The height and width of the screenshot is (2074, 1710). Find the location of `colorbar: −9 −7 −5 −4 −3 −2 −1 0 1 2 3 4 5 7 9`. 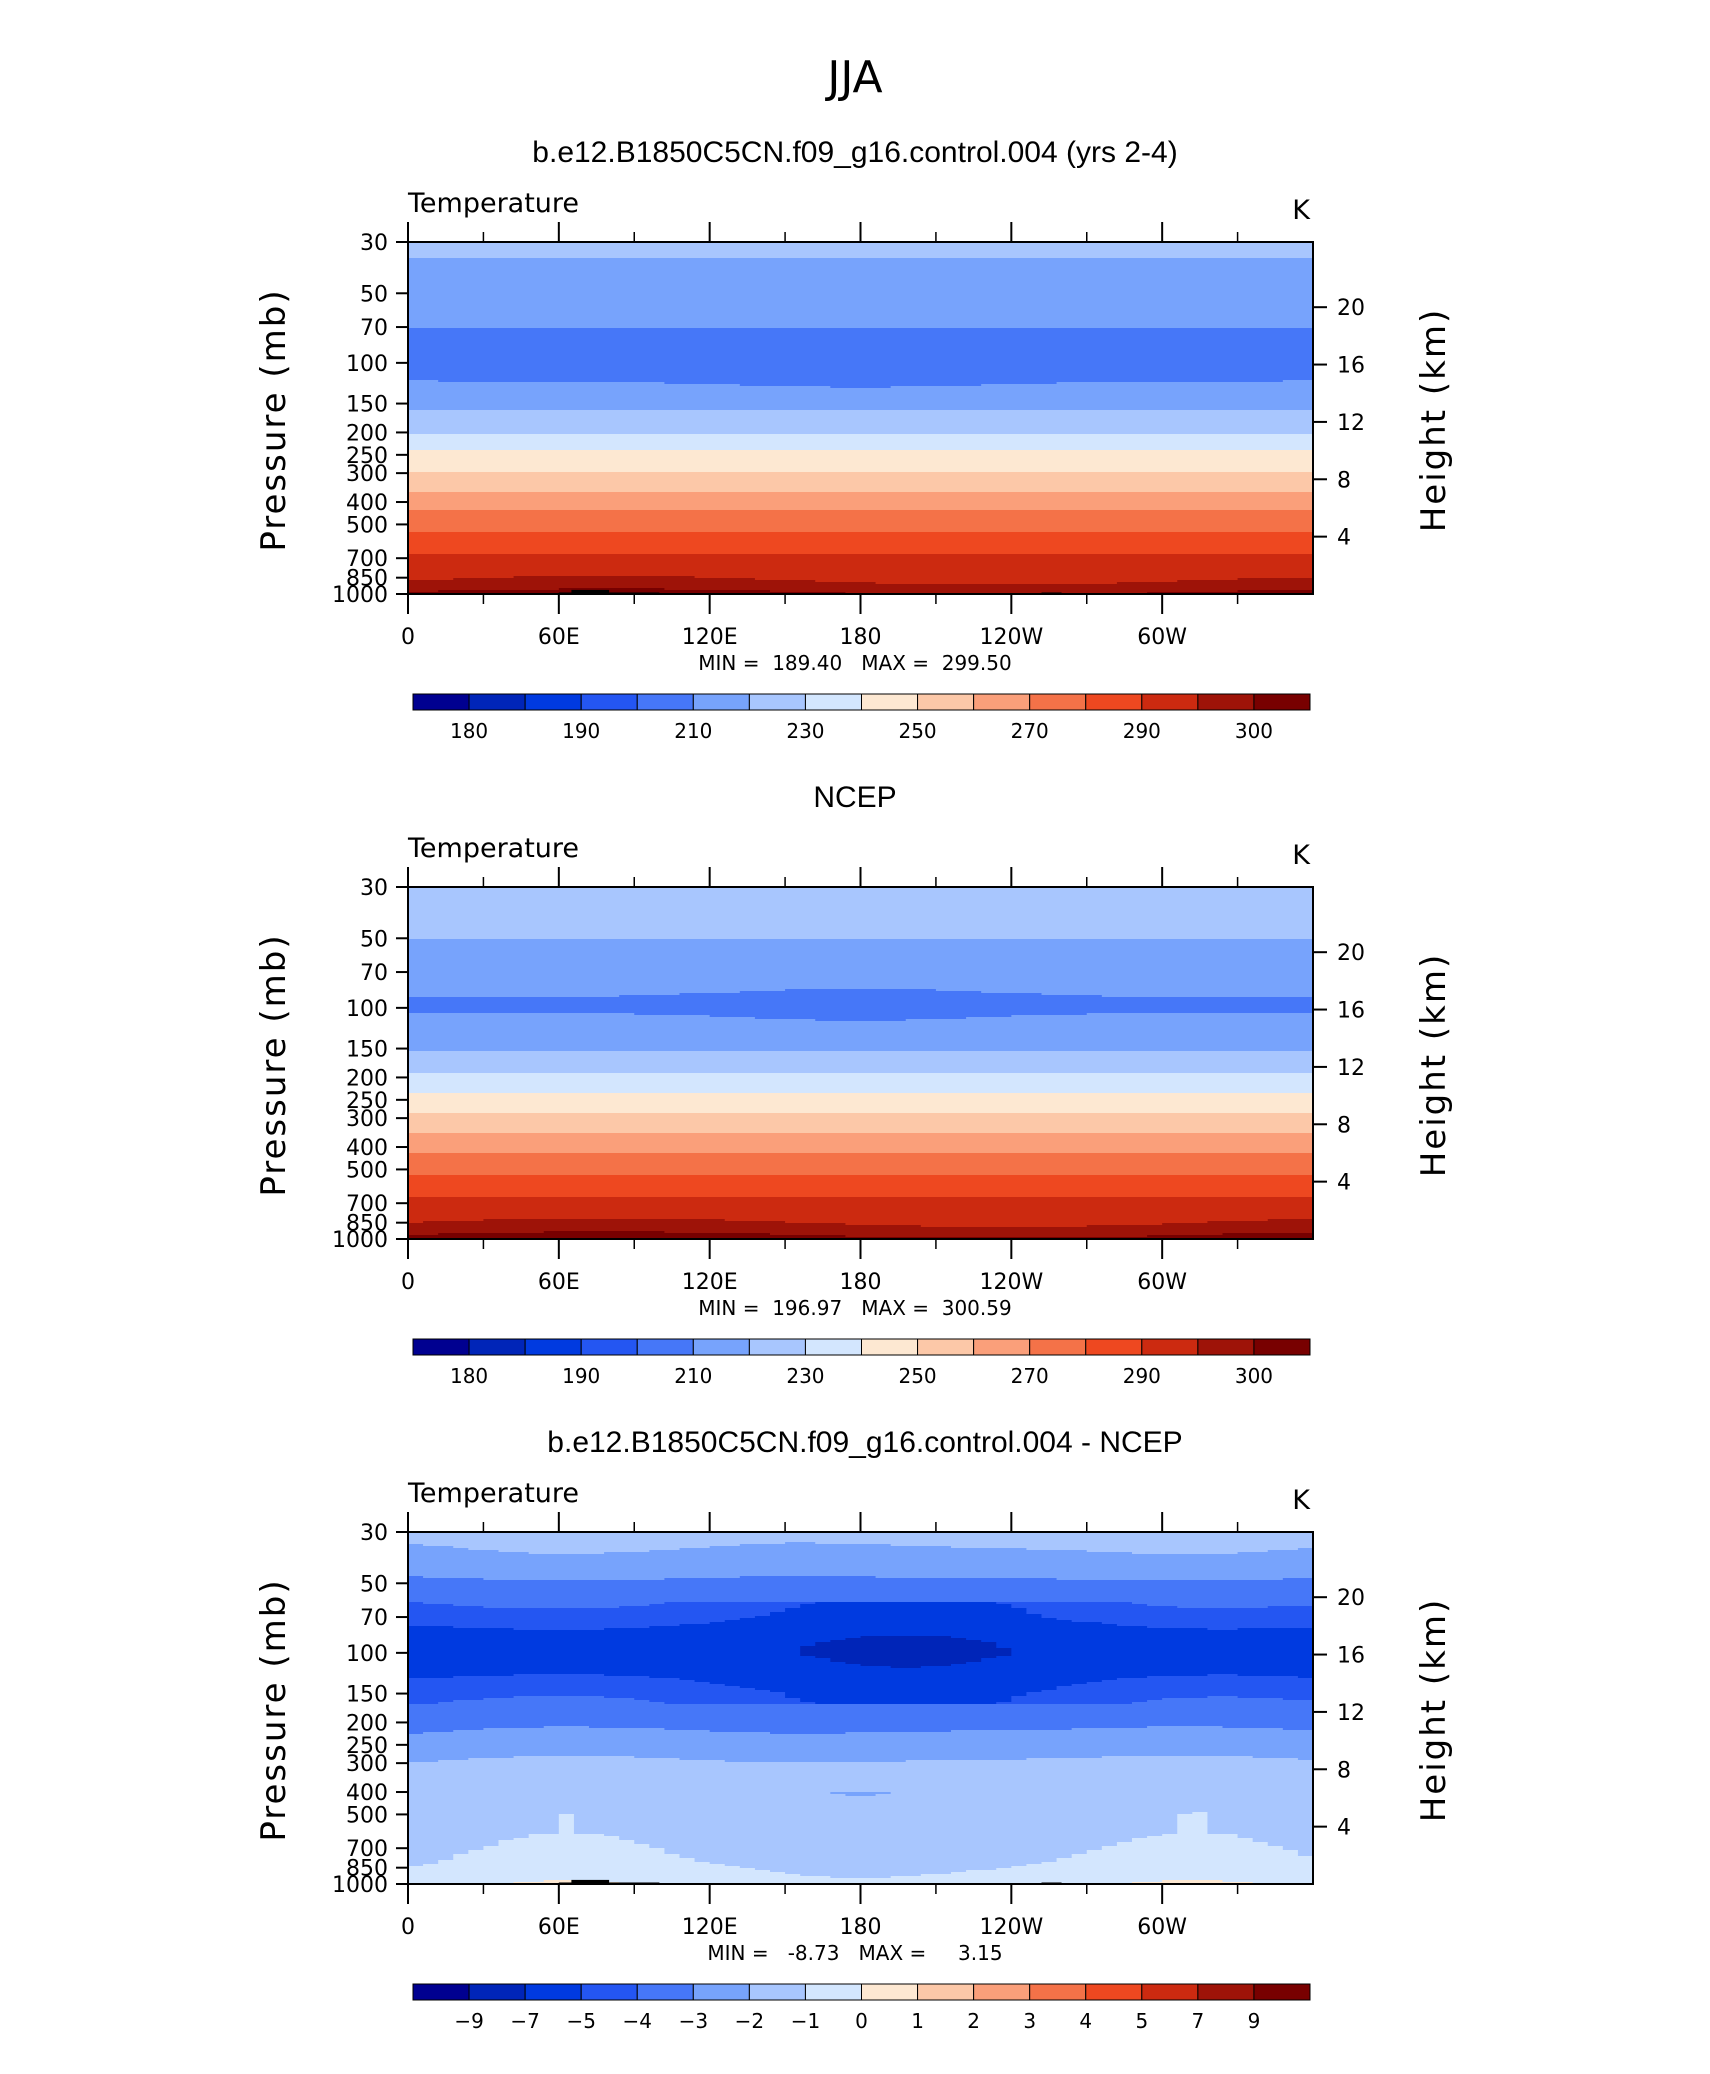

colorbar: −9 −7 −5 −4 −3 −2 −1 0 1 2 3 4 5 7 9 is located at coordinates (861, 2008).